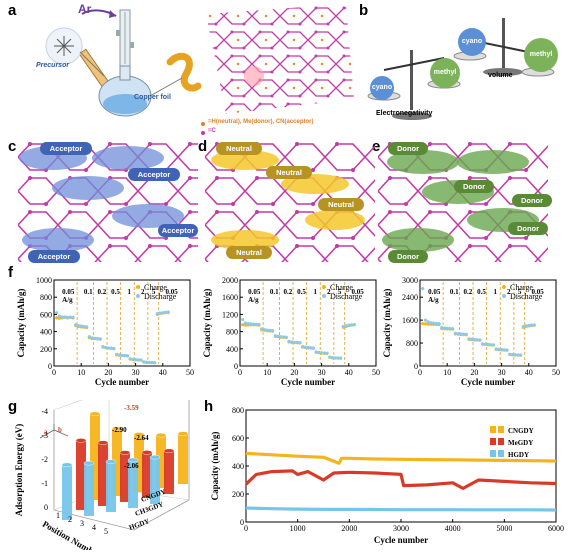 This screenshot has height=555, width=569. Describe the element at coordinates (13, 406) in the screenshot. I see `panel-g-letter: g` at that location.